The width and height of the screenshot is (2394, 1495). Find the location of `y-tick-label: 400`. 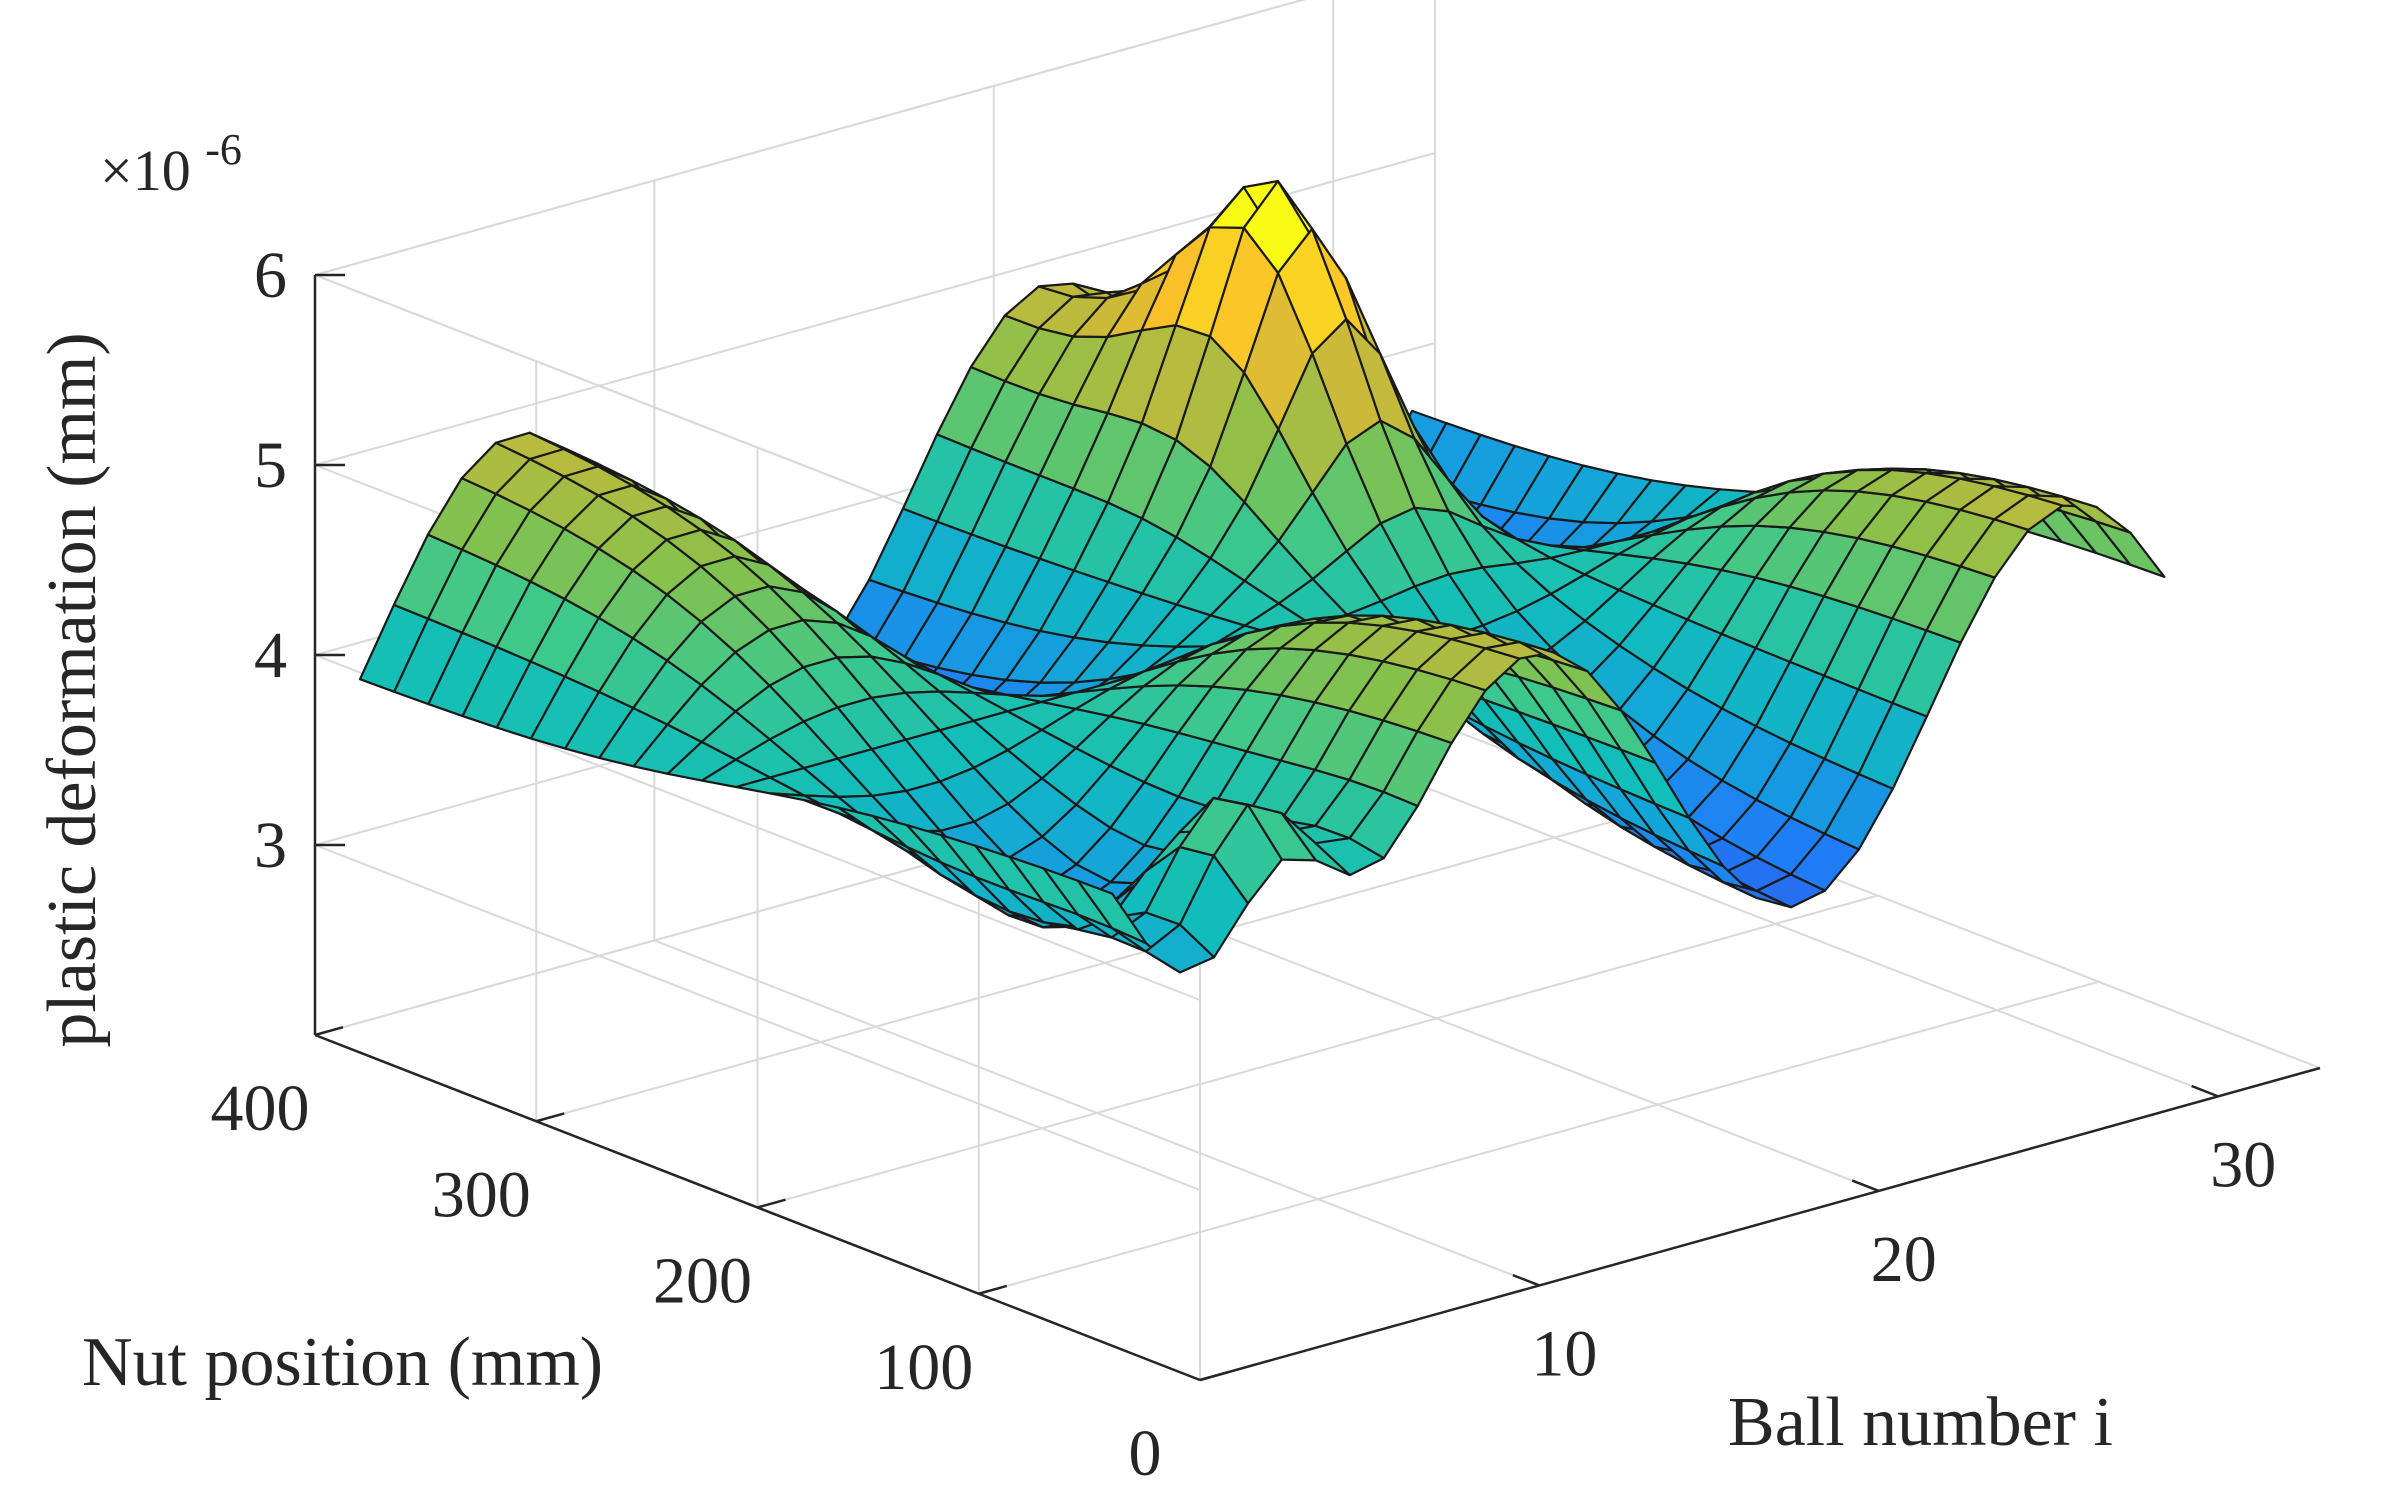

y-tick-label: 400 is located at coordinates (260, 1108).